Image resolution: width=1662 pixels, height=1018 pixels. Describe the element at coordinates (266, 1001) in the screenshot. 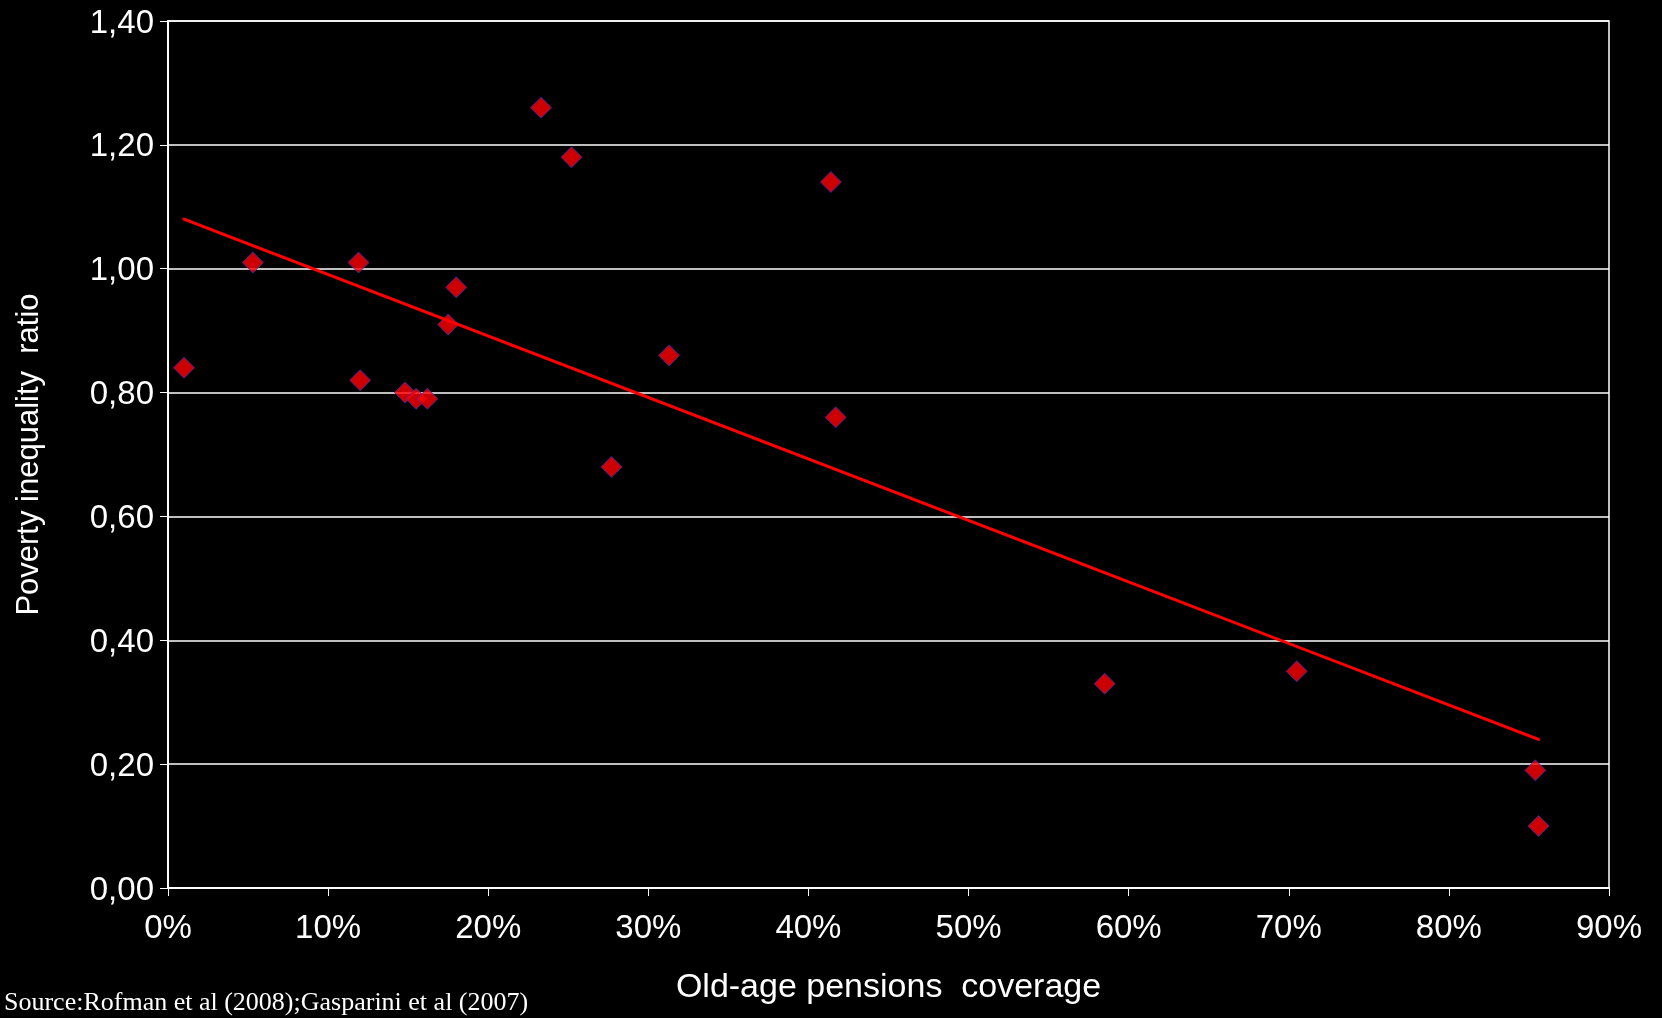

I see `source-note: Source:Rofman et al (2008);Gasparini et al (2007)` at that location.